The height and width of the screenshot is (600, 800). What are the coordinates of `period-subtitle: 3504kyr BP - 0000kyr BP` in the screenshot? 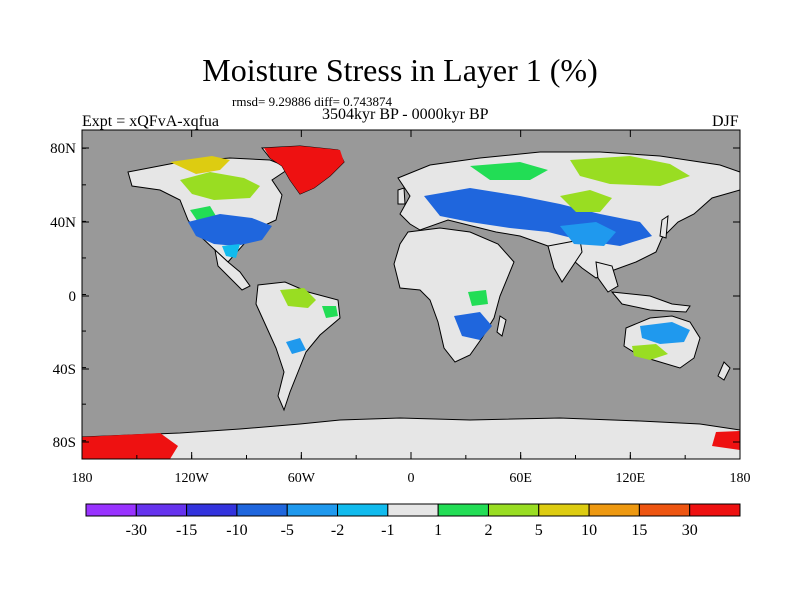 It's located at (405, 114).